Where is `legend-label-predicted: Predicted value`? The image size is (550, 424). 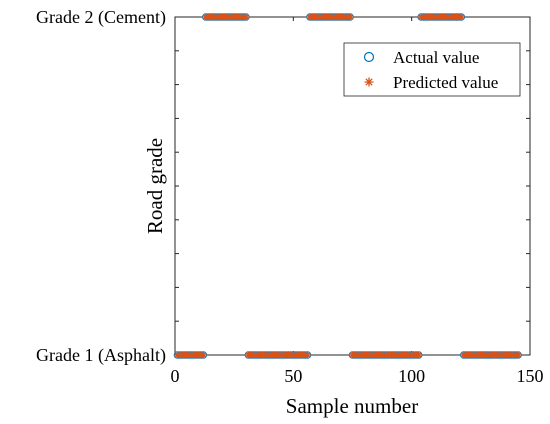 legend-label-predicted: Predicted value is located at coordinates (445, 82).